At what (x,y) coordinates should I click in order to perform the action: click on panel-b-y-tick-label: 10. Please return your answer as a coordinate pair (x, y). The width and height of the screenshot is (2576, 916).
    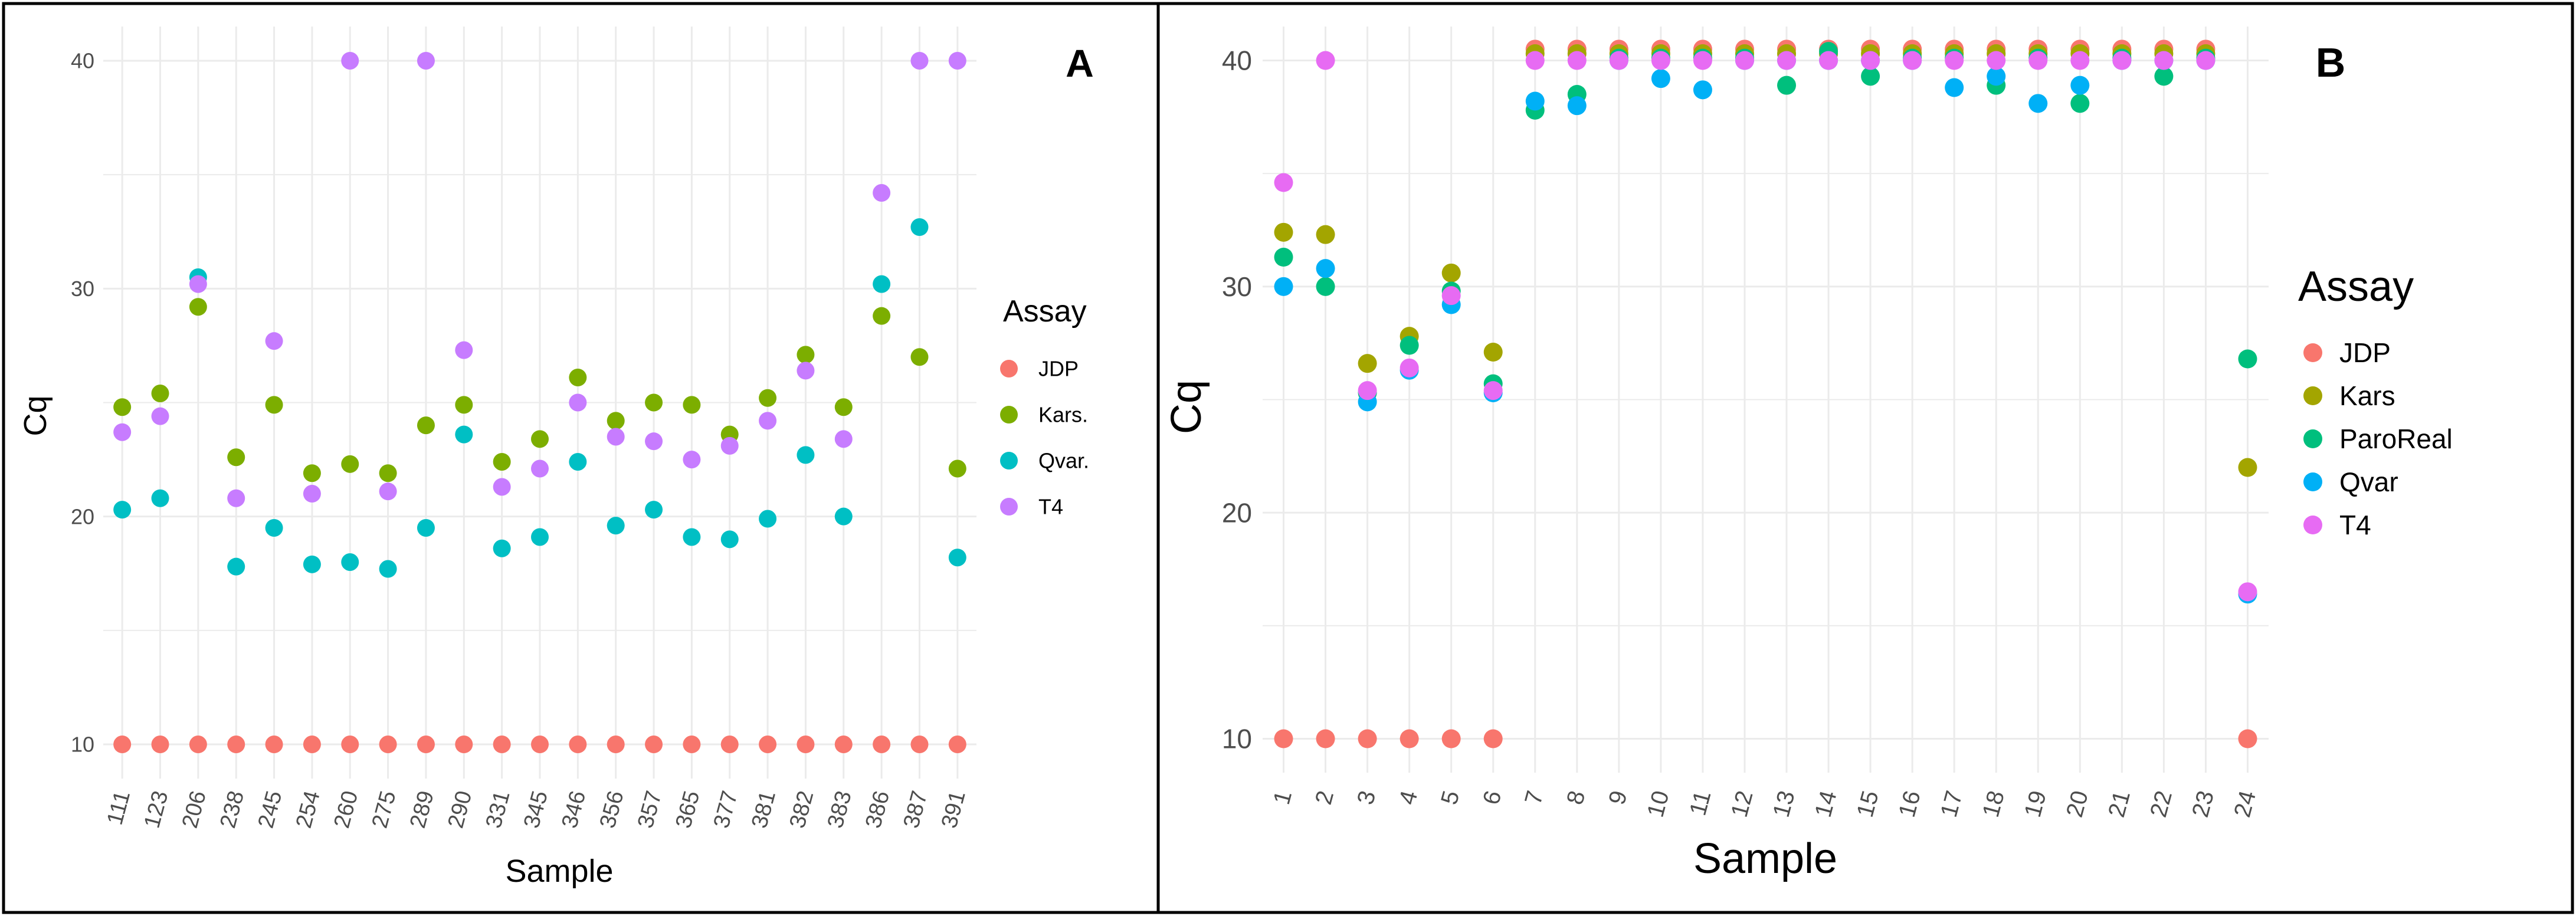
    Looking at the image, I should click on (1237, 739).